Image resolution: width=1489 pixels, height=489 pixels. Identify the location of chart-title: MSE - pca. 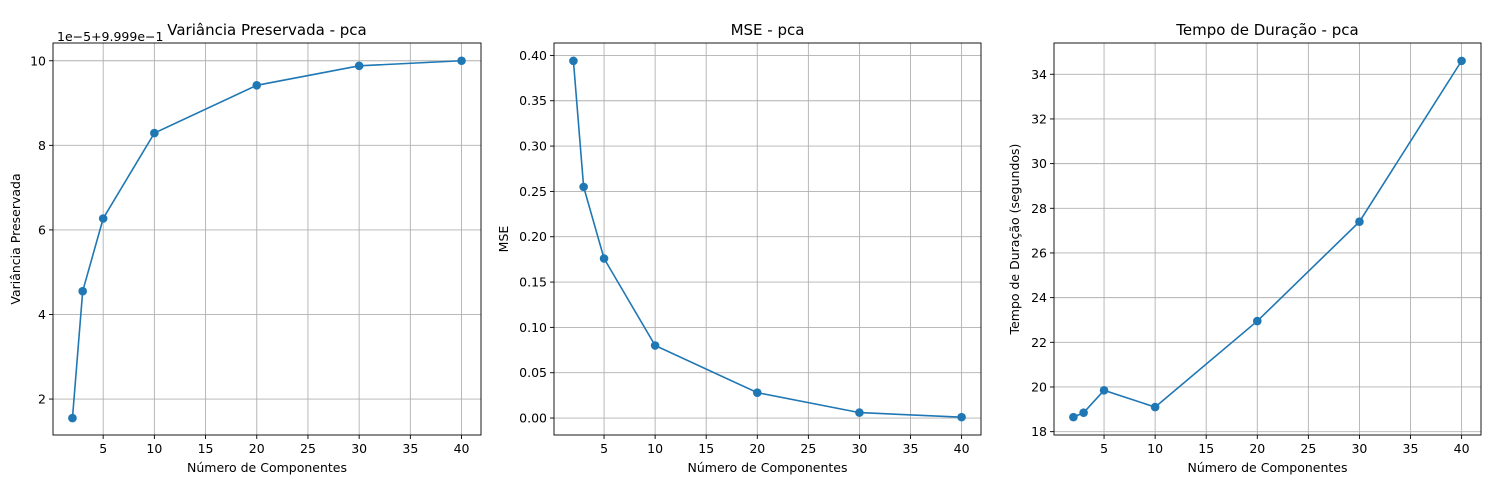
(768, 30).